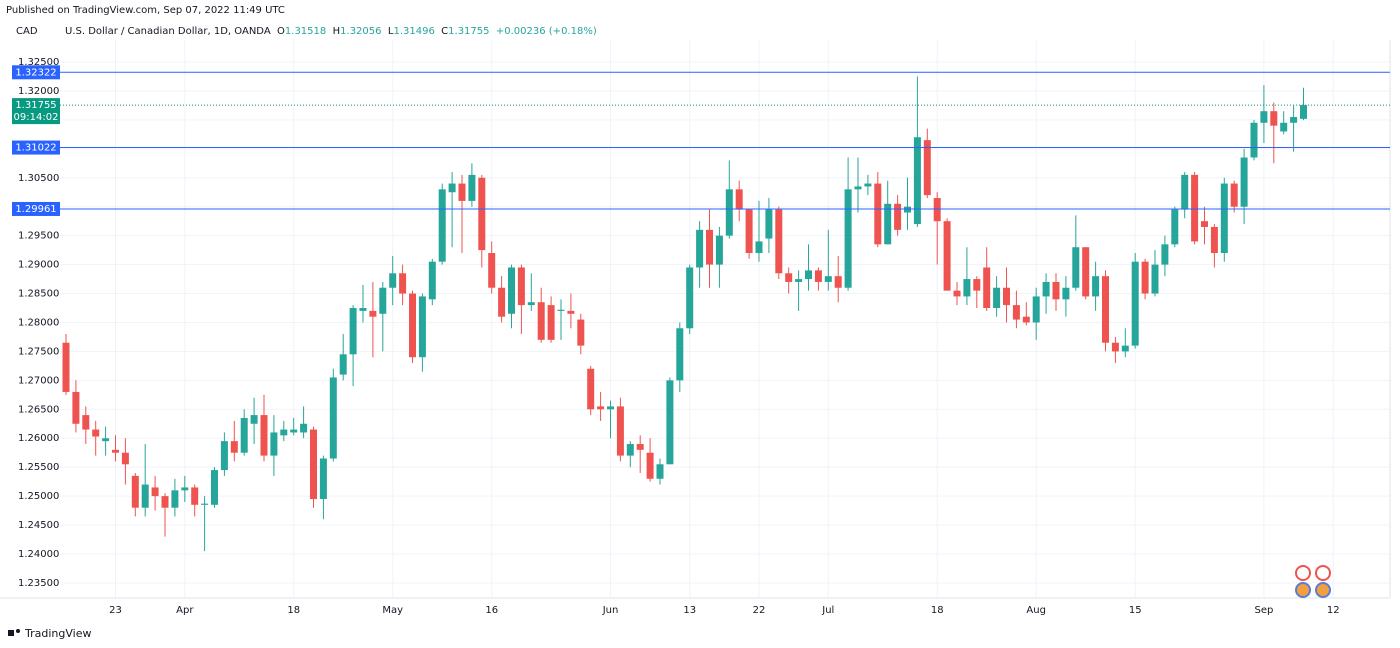  What do you see at coordinates (1333, 610) in the screenshot?
I see `x-tick-label: 12` at bounding box center [1333, 610].